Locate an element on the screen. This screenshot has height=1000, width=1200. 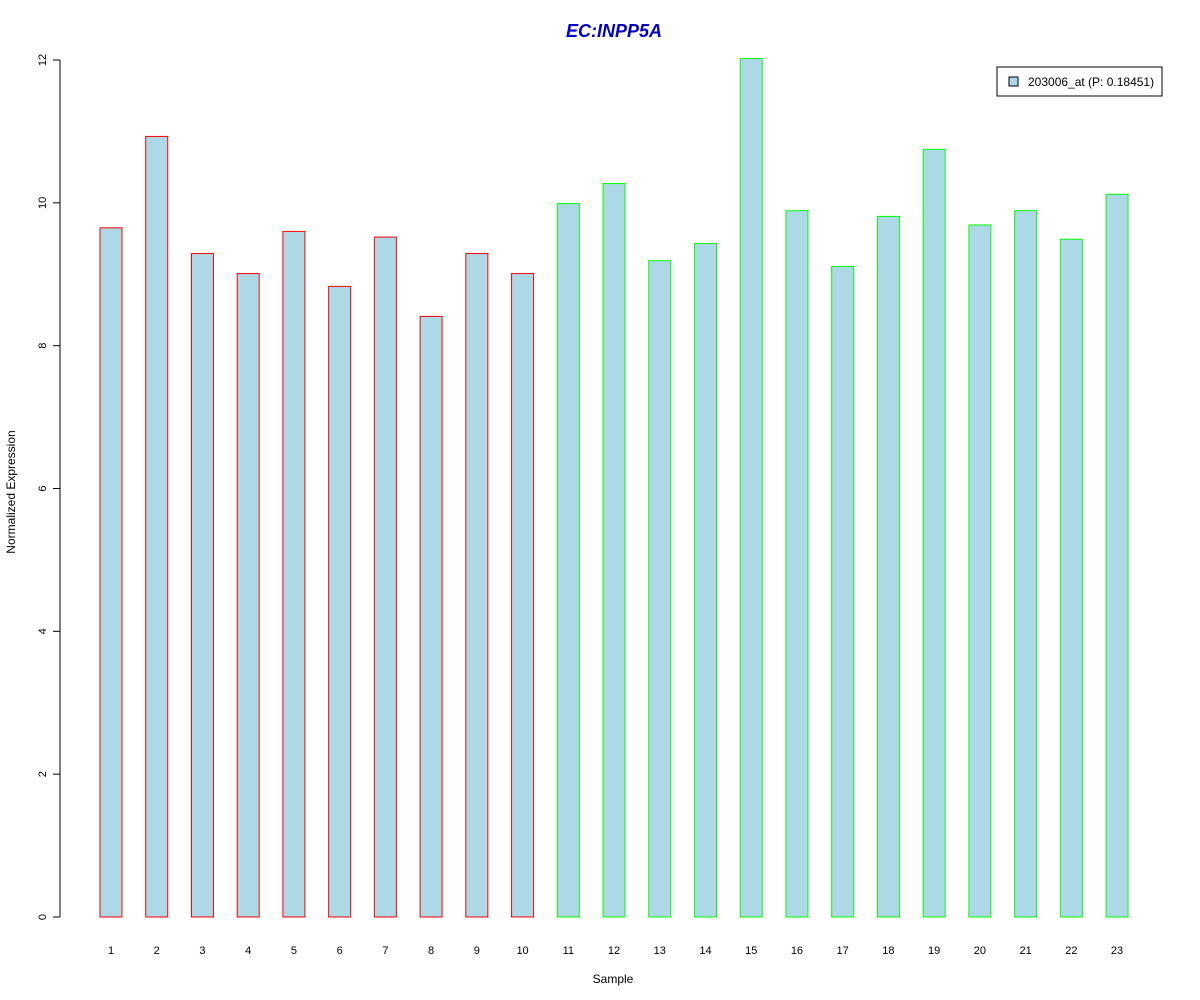
y-tick-label: 0 is located at coordinates (43, 917).